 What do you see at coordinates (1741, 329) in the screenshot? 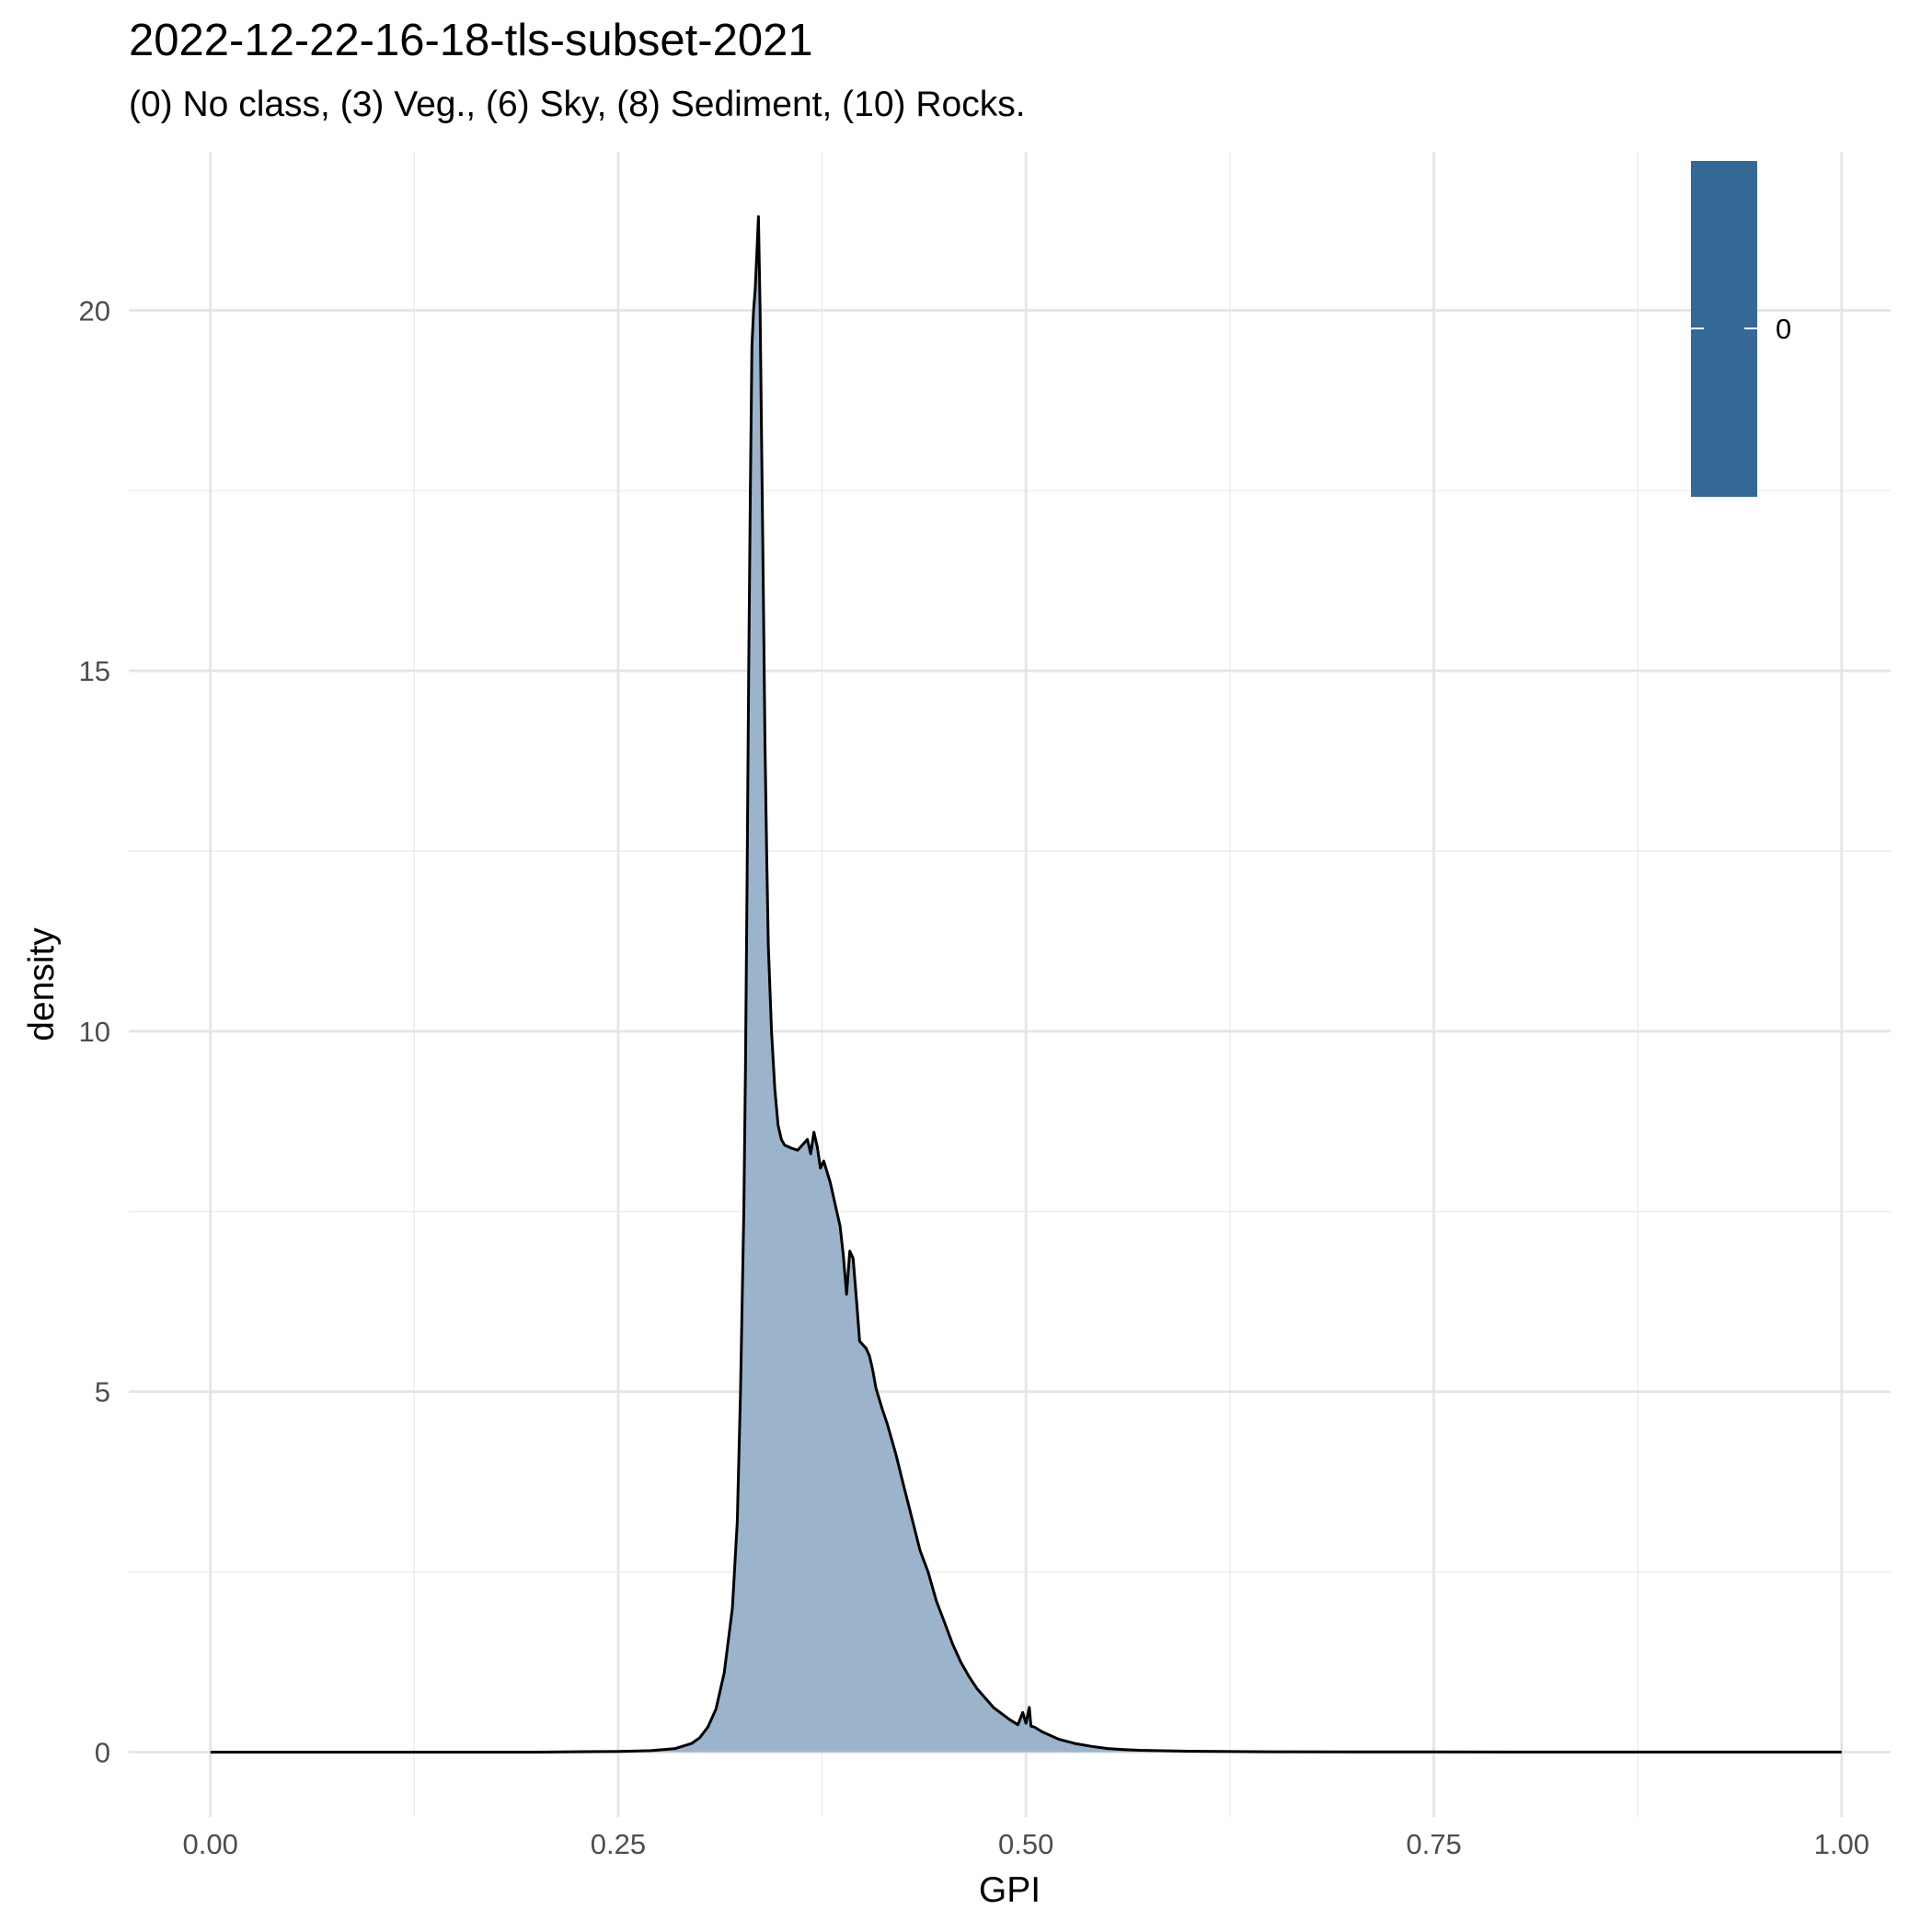
I see `legend: 0` at bounding box center [1741, 329].